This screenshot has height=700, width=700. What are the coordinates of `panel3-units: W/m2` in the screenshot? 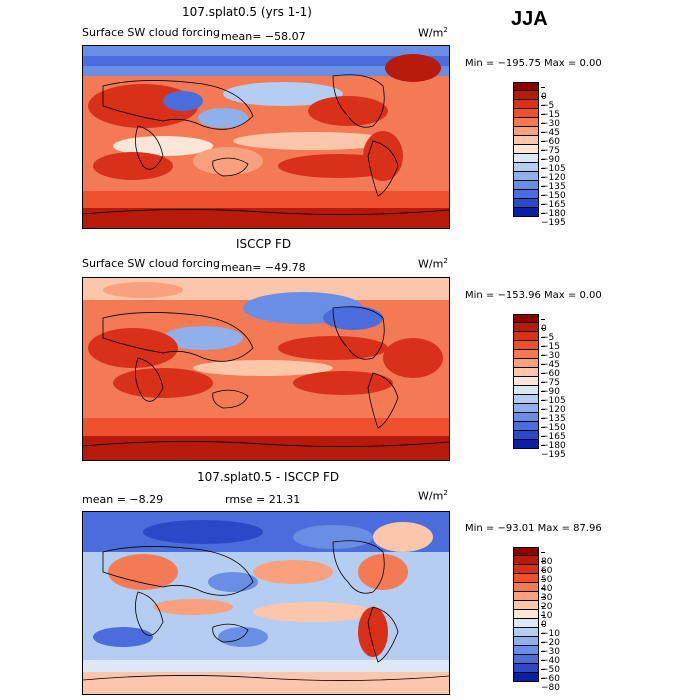 It's located at (433, 496).